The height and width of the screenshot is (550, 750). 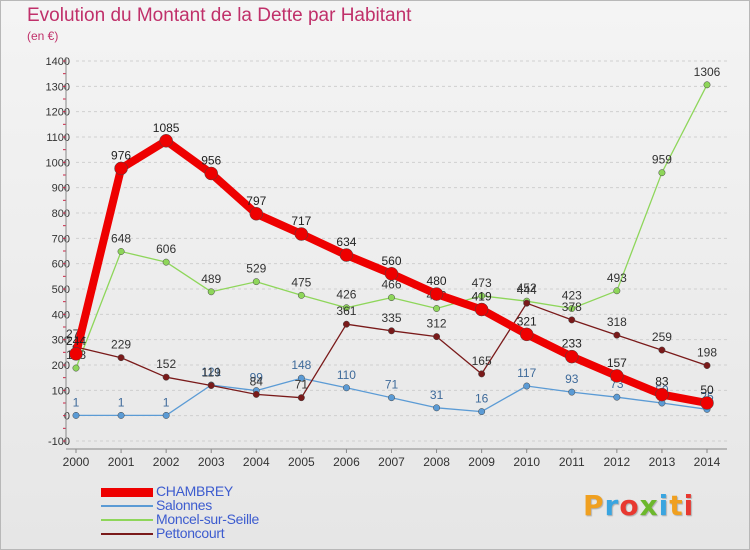 What do you see at coordinates (301, 365) in the screenshot?
I see `data-label: 148` at bounding box center [301, 365].